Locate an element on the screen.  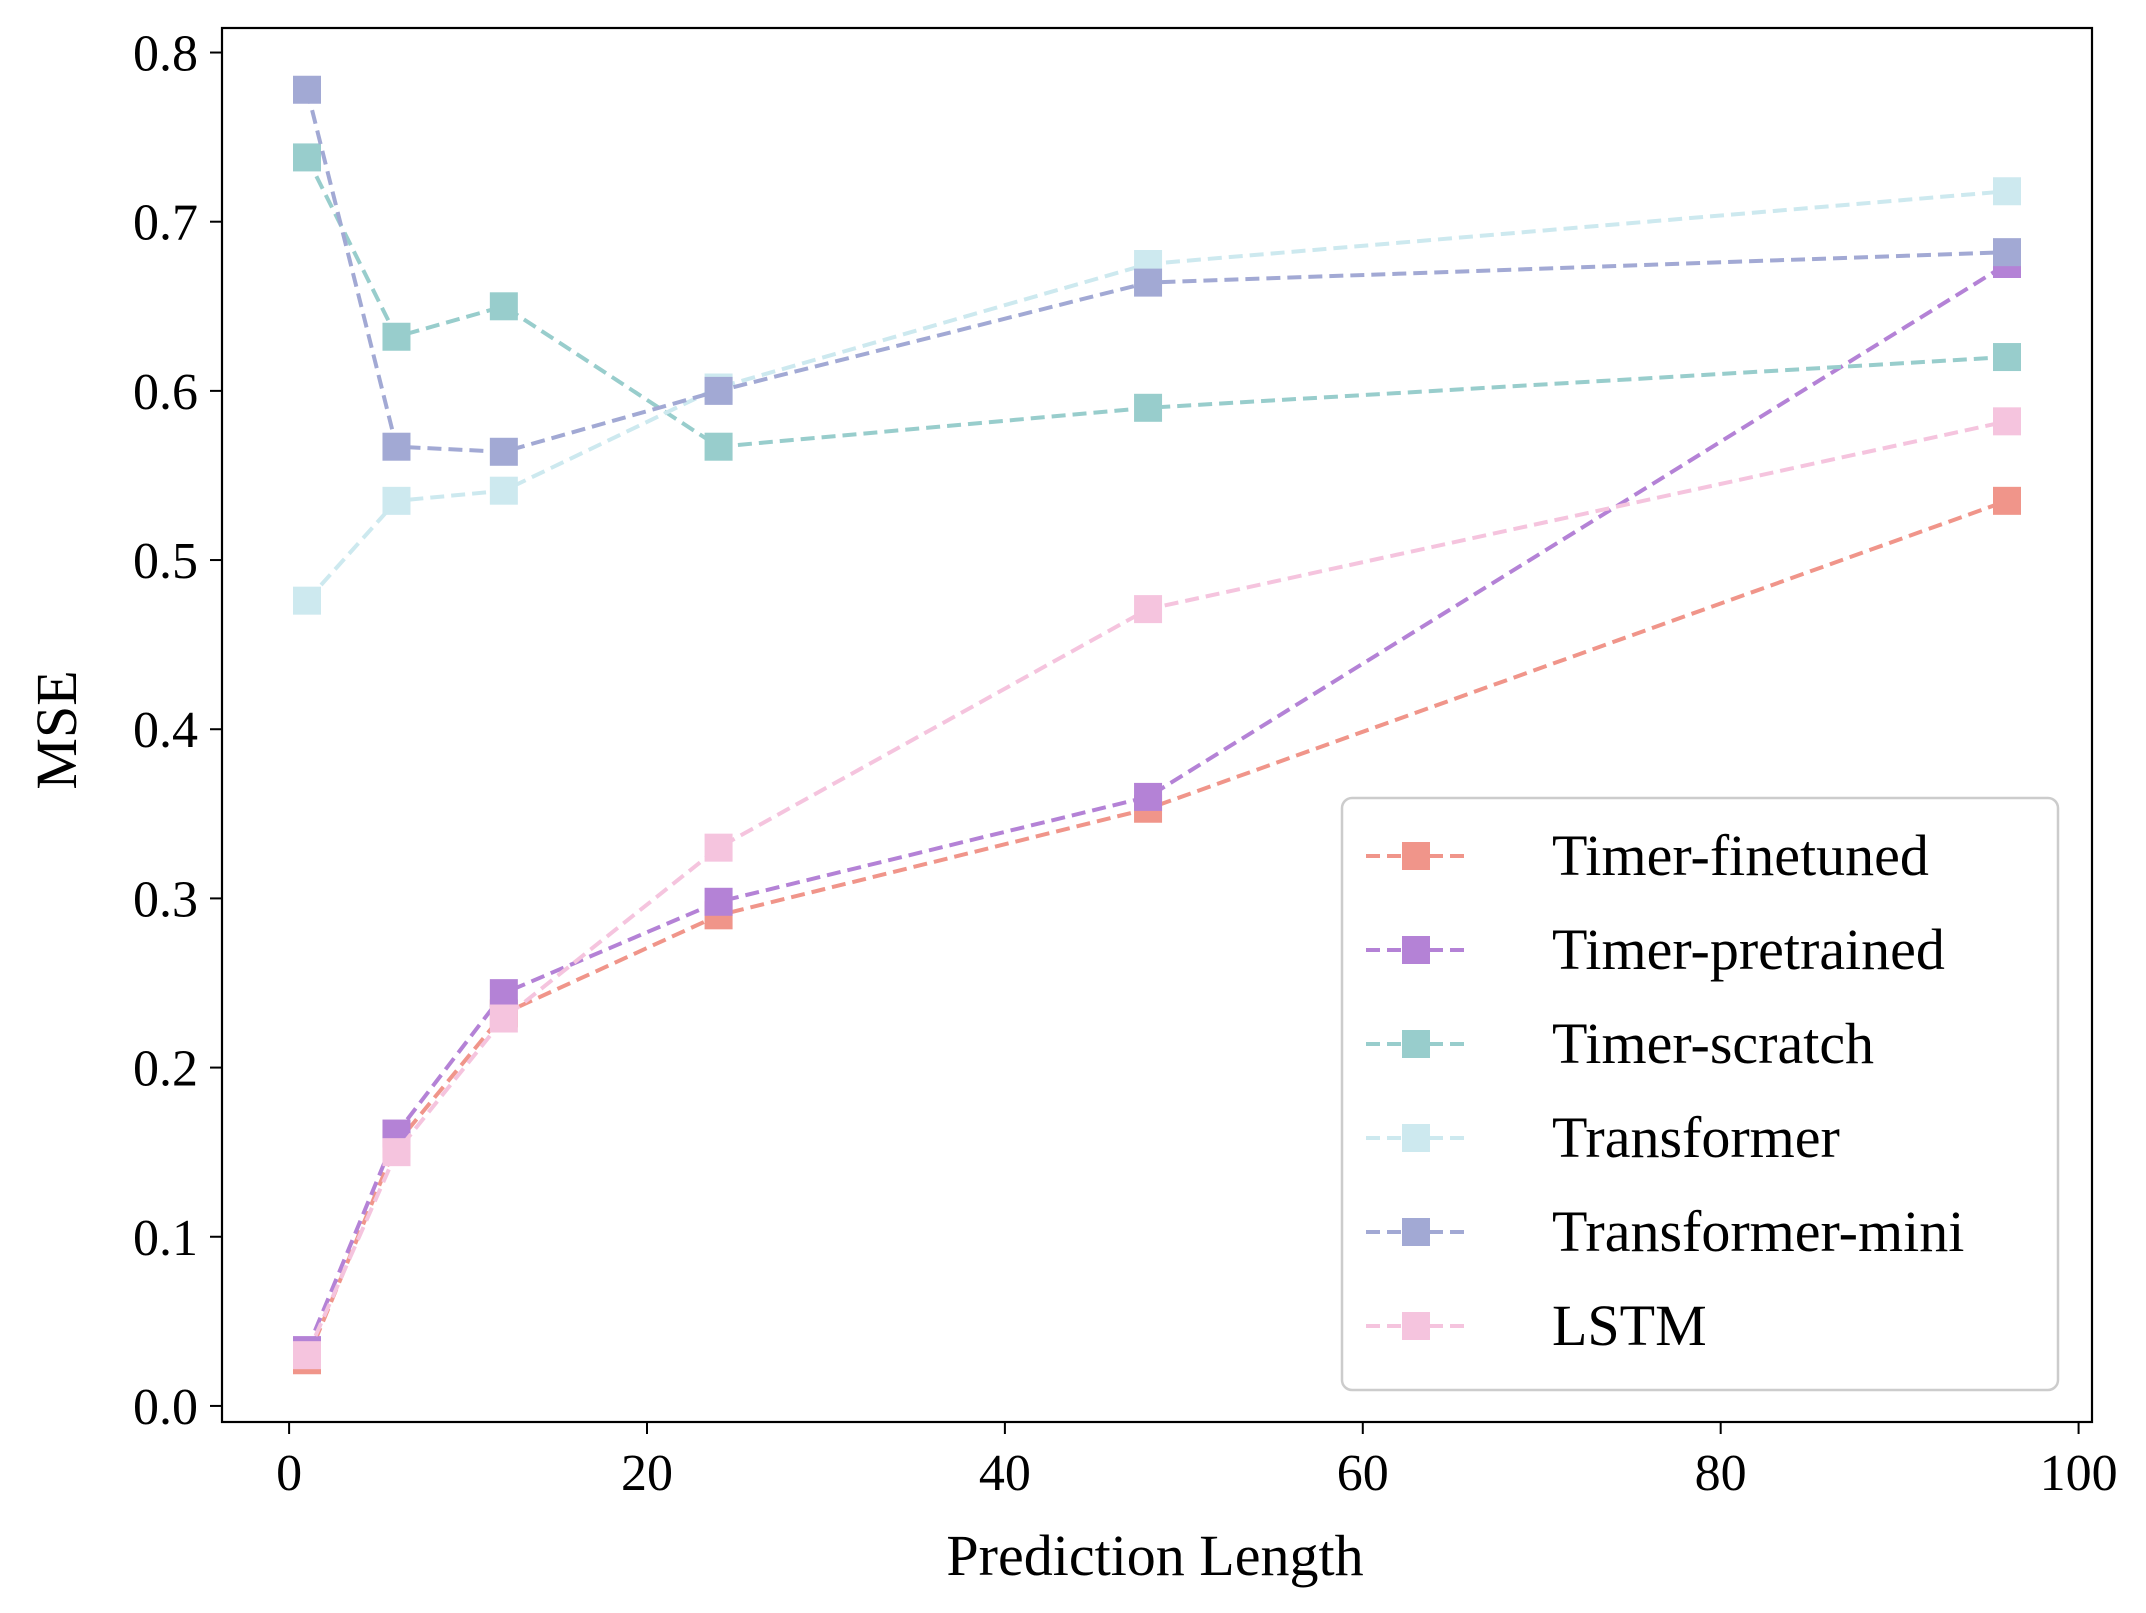
legend-item-transformer: Transformer is located at coordinates (1603, 1137).